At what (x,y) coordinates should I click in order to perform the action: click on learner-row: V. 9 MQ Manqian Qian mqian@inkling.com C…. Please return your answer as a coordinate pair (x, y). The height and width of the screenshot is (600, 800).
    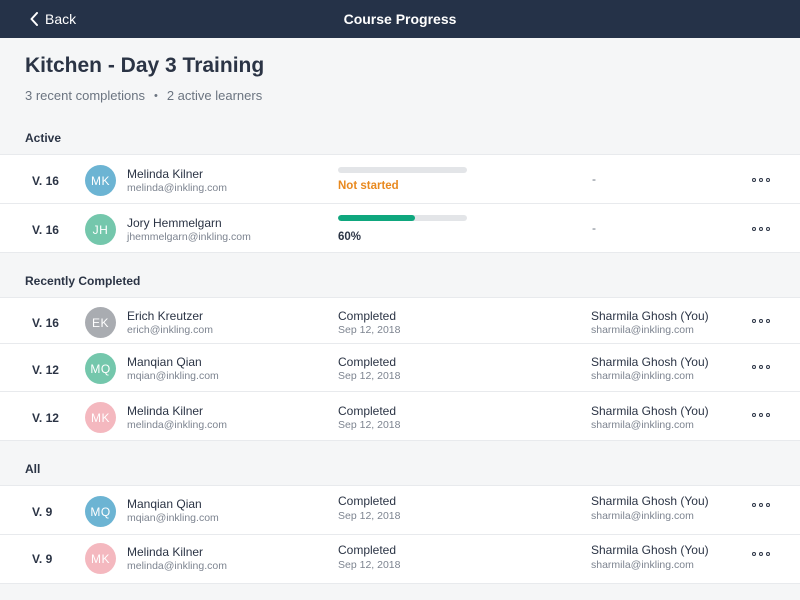
    Looking at the image, I should click on (400, 510).